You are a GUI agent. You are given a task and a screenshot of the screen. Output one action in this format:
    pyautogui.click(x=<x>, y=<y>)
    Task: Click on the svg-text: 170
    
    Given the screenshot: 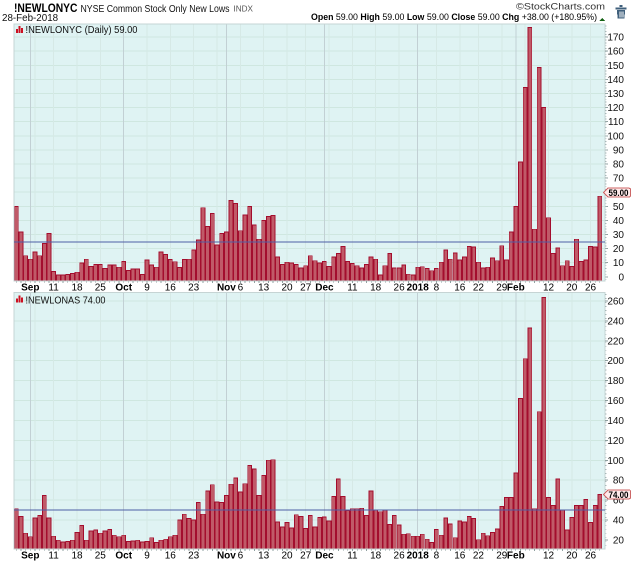 What is the action you would take?
    pyautogui.click(x=615, y=38)
    